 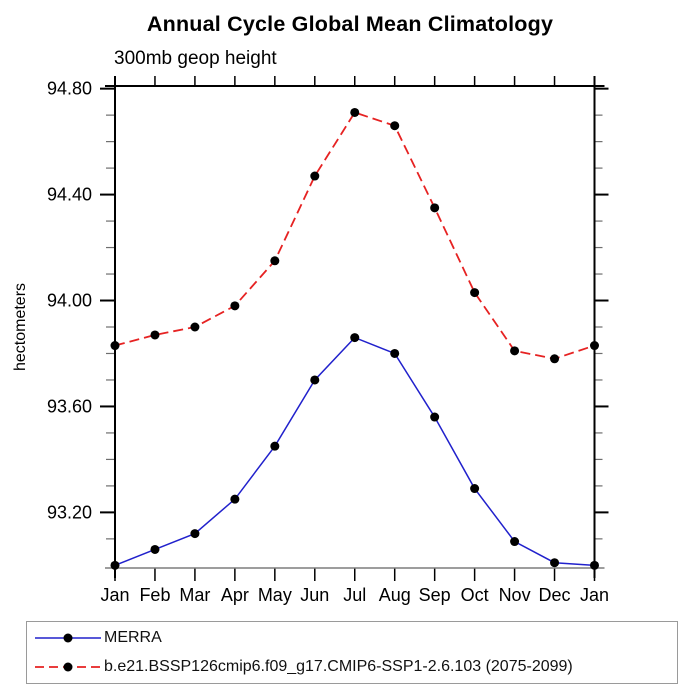 What do you see at coordinates (235, 595) in the screenshot?
I see `x-tick-label: Apr` at bounding box center [235, 595].